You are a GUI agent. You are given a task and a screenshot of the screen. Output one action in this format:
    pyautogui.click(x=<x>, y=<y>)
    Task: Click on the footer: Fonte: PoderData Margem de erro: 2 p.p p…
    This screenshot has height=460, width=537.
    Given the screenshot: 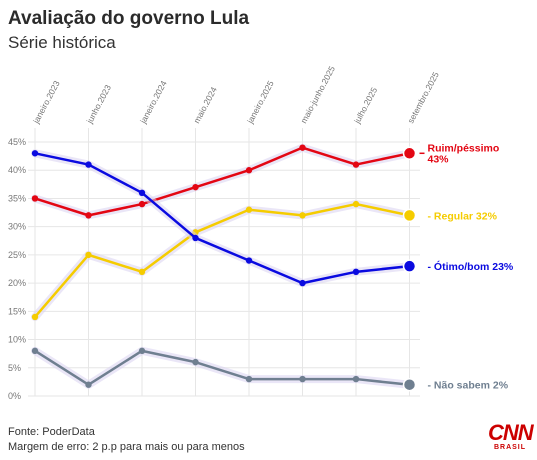 What is the action you would take?
    pyautogui.click(x=126, y=440)
    